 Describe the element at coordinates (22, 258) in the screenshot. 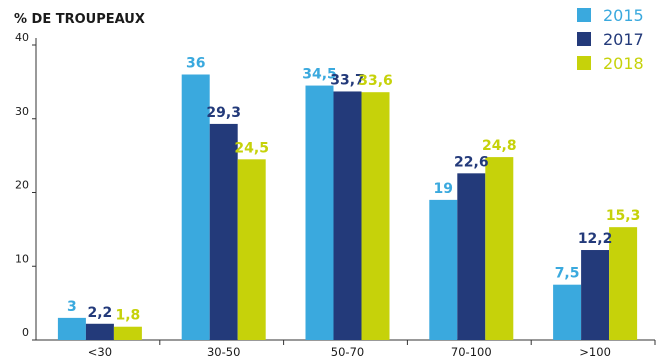

I see `y-tick-label: 10` at that location.